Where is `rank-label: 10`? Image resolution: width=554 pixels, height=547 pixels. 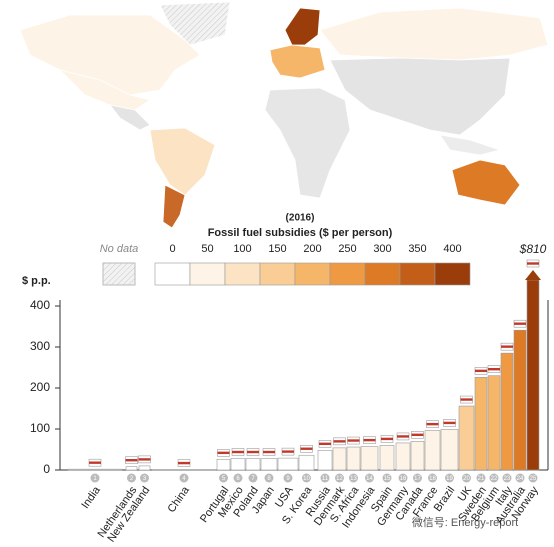
rank-label: 10 is located at coordinates (306, 479).